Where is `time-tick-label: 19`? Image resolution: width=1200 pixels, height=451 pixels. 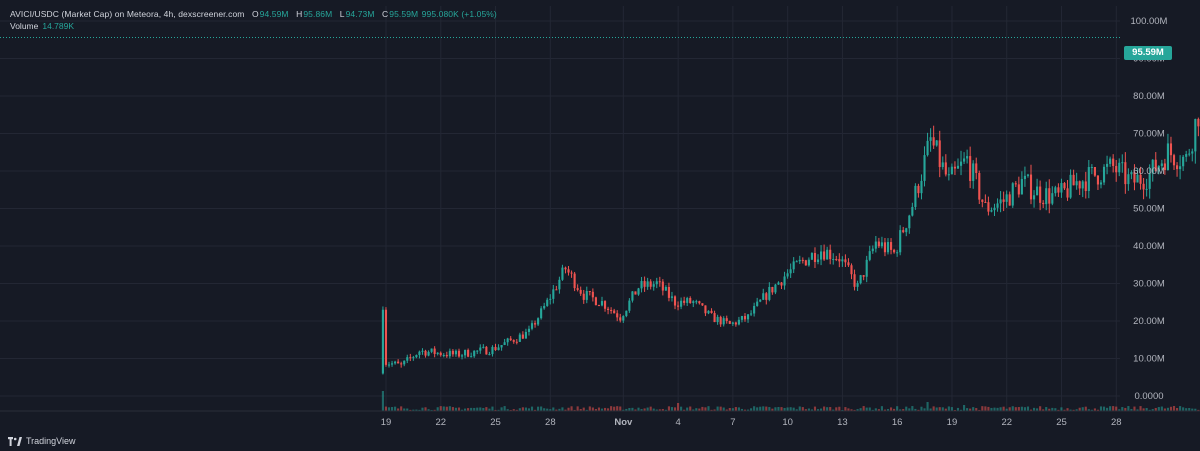 time-tick-label: 19 is located at coordinates (386, 422).